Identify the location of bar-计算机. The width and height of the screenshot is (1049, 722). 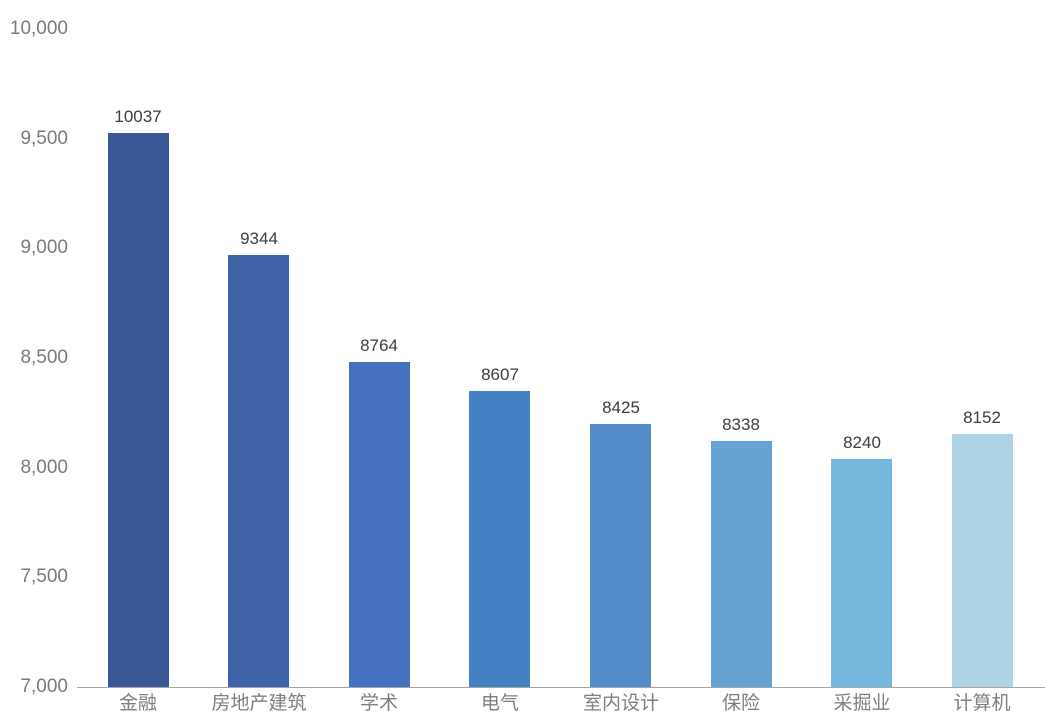
(982, 560).